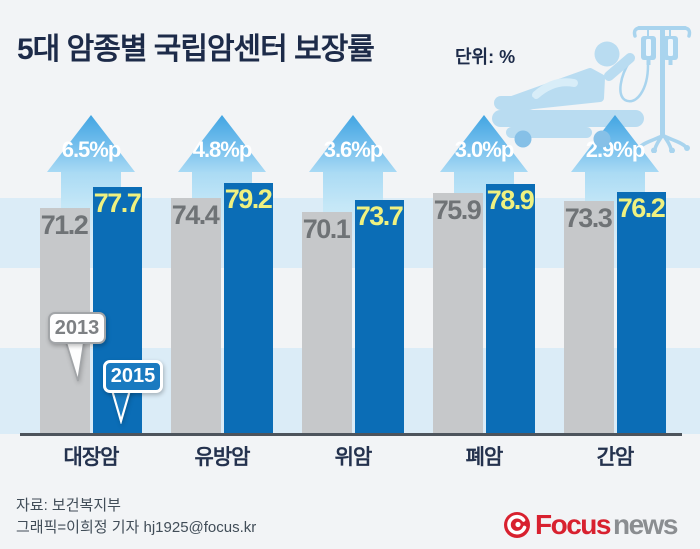 Image resolution: width=700 pixels, height=549 pixels. Describe the element at coordinates (351, 434) in the screenshot. I see `x-axis-line` at that location.